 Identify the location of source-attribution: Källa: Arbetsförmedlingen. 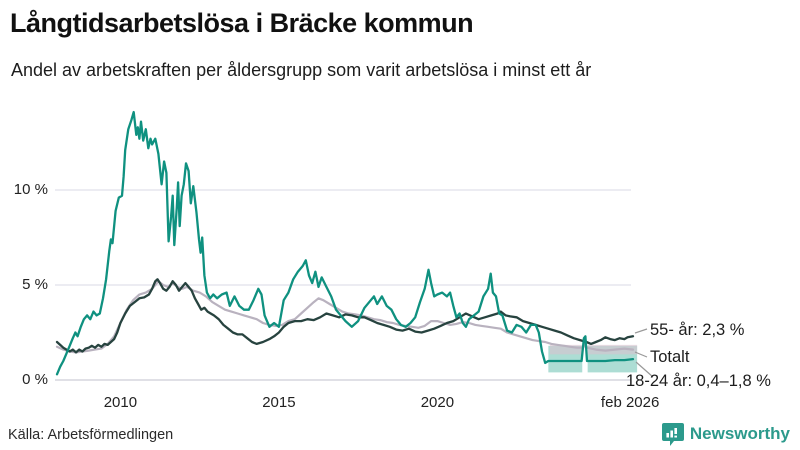
(91, 435).